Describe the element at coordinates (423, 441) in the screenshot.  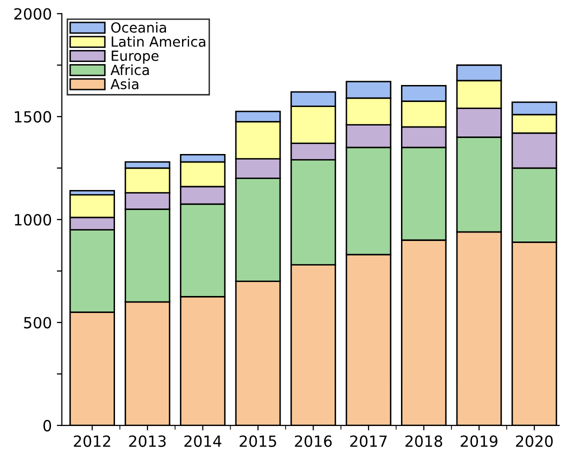
I see `x-tick-label: 2018` at that location.